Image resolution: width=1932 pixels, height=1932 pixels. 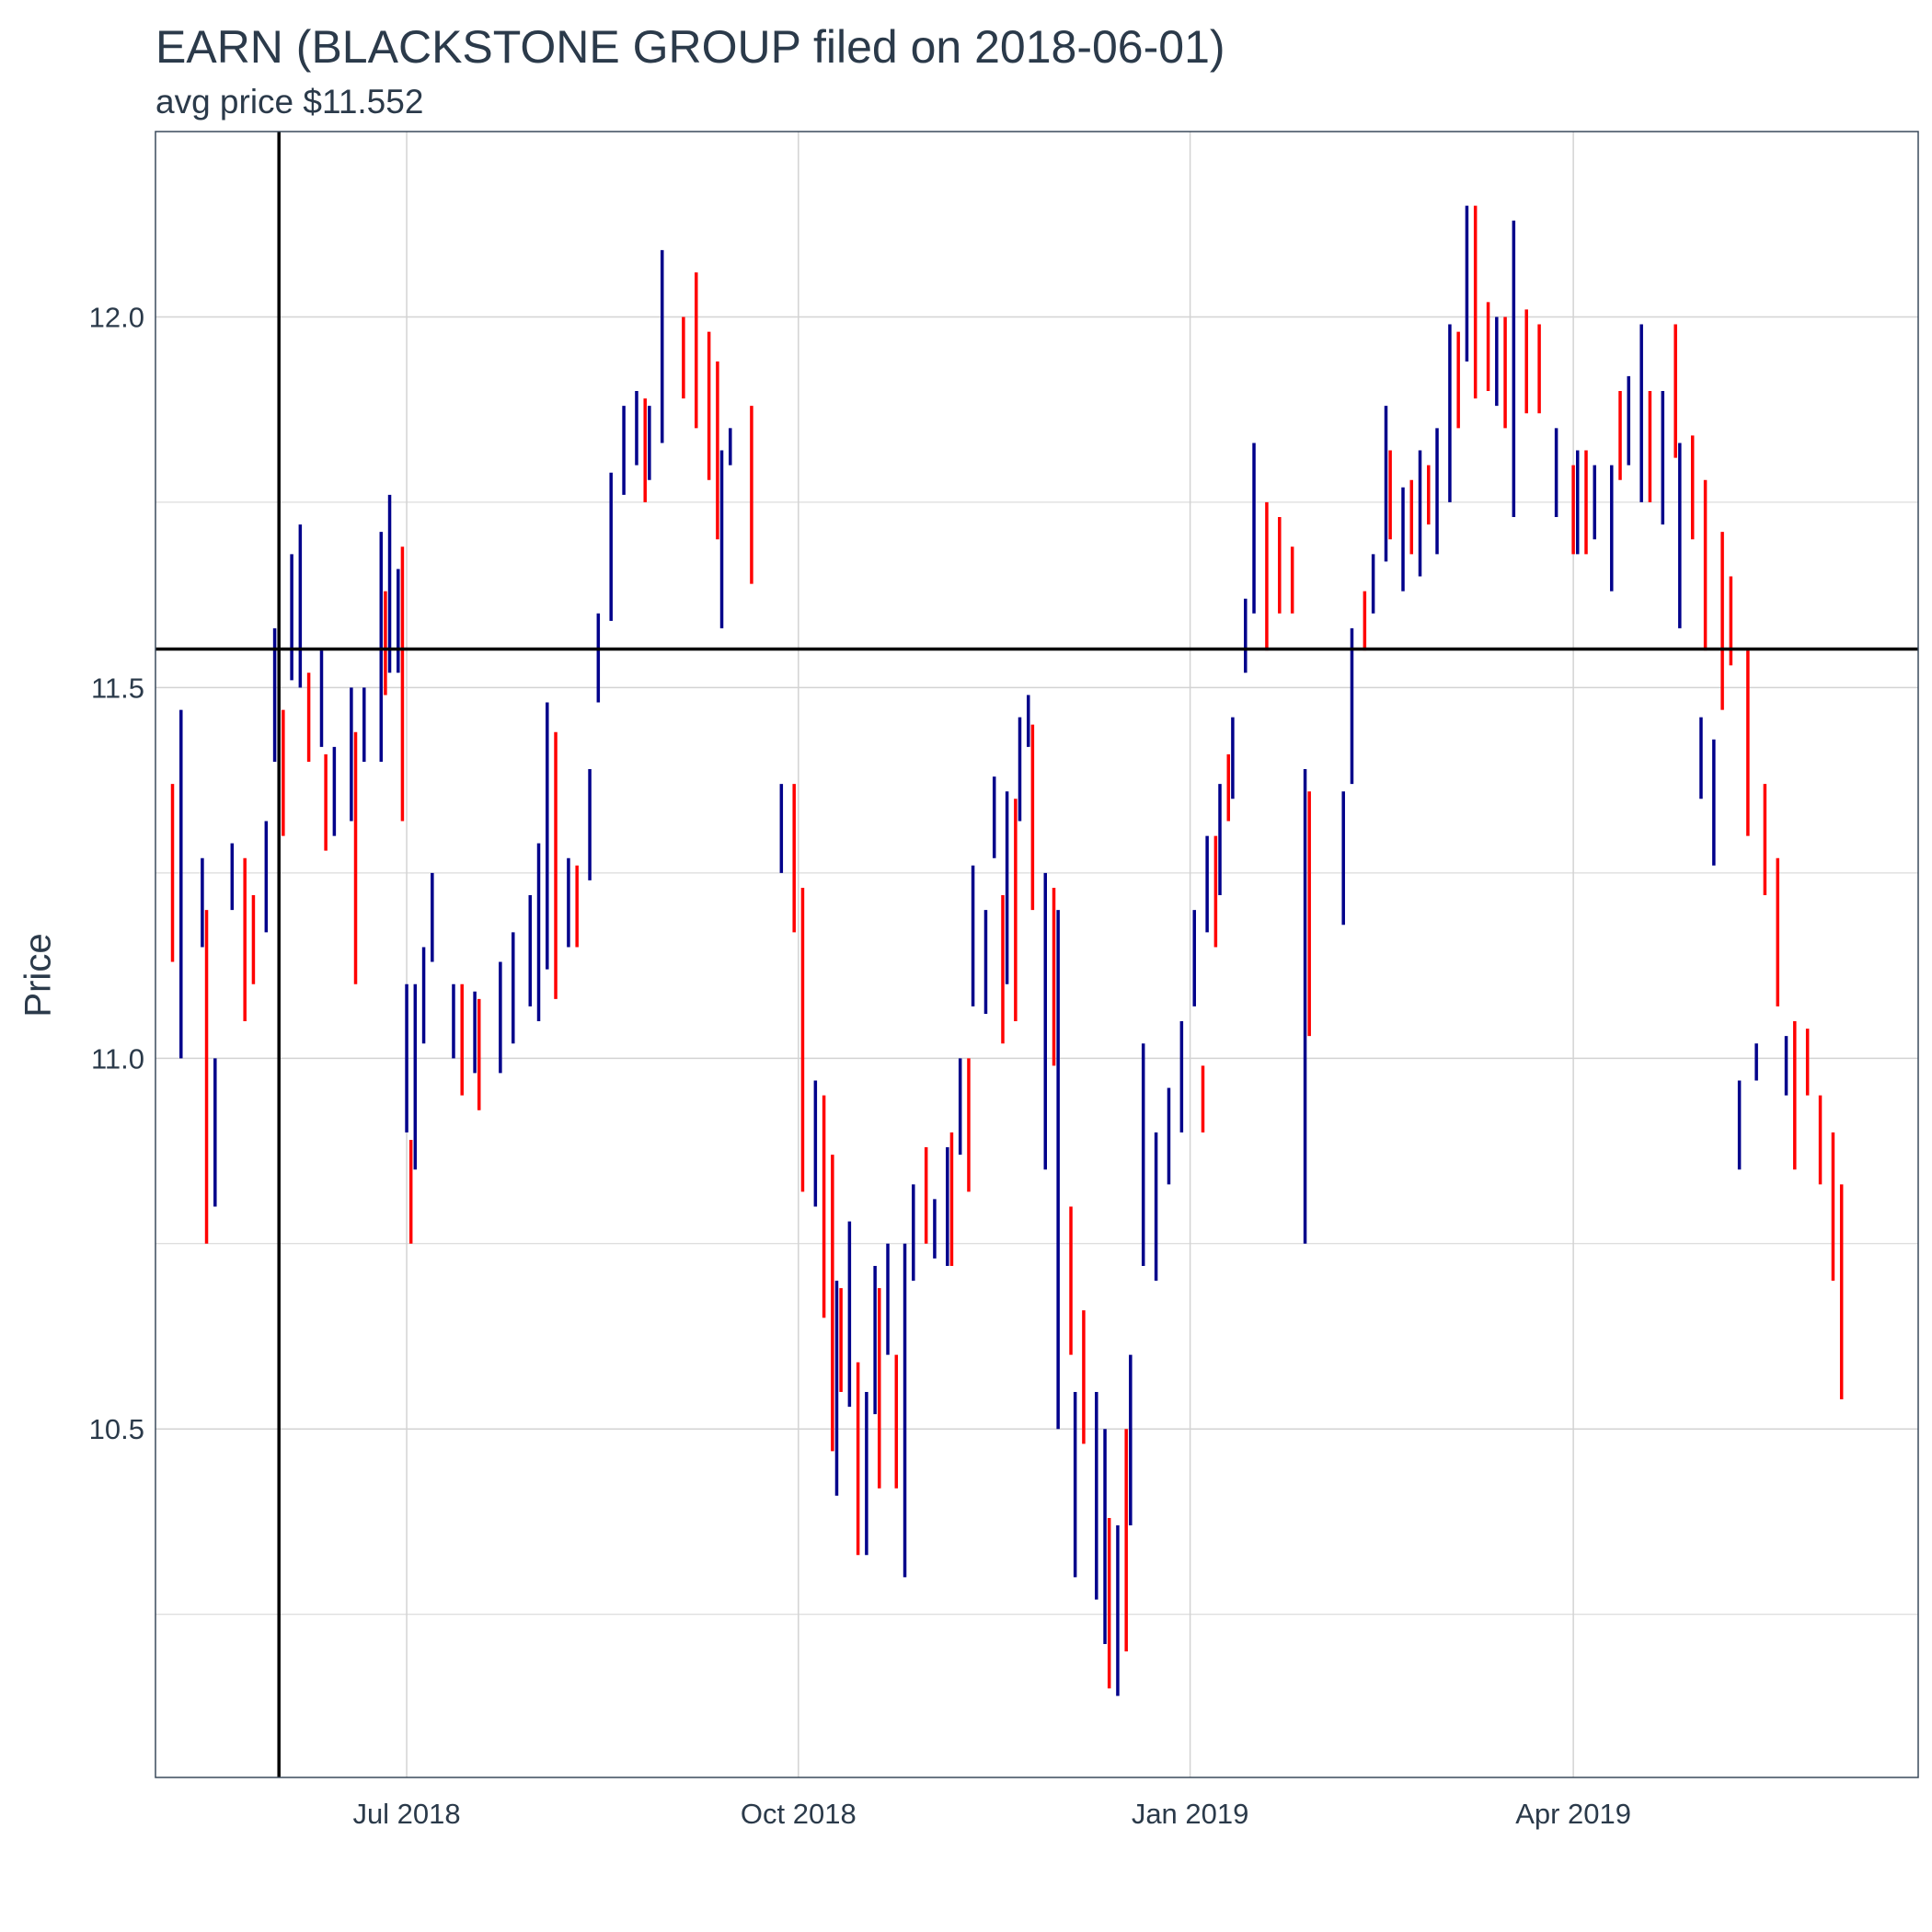 I want to click on y-tick-label: 11.0, so click(x=117, y=1058).